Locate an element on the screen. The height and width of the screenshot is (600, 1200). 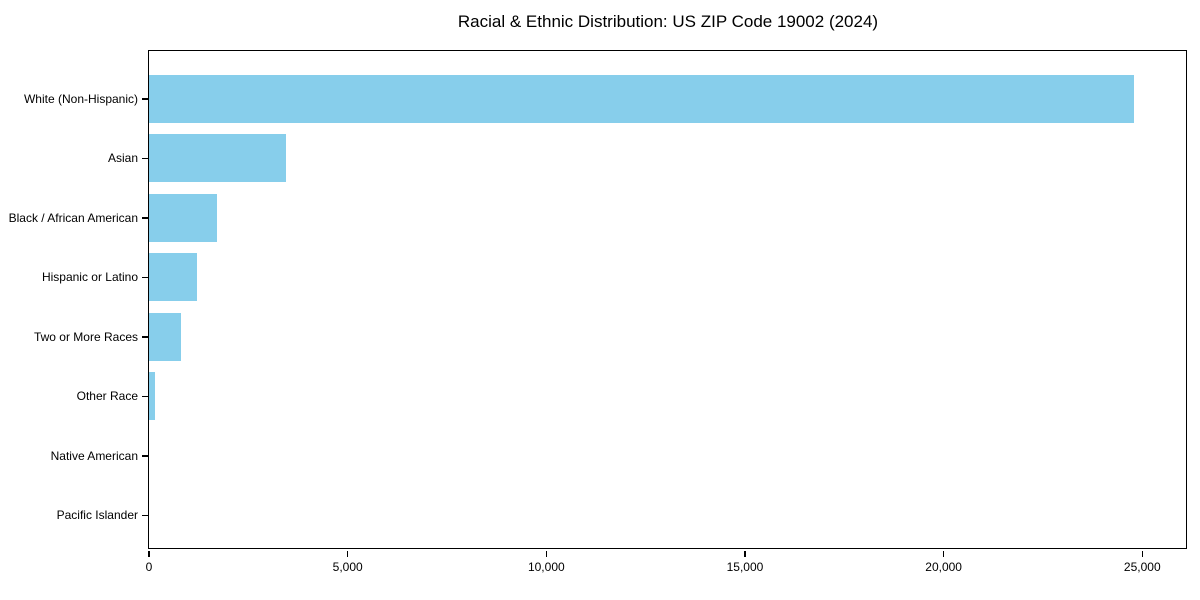
y-tick-label: Pacific Islander is located at coordinates (97, 515).